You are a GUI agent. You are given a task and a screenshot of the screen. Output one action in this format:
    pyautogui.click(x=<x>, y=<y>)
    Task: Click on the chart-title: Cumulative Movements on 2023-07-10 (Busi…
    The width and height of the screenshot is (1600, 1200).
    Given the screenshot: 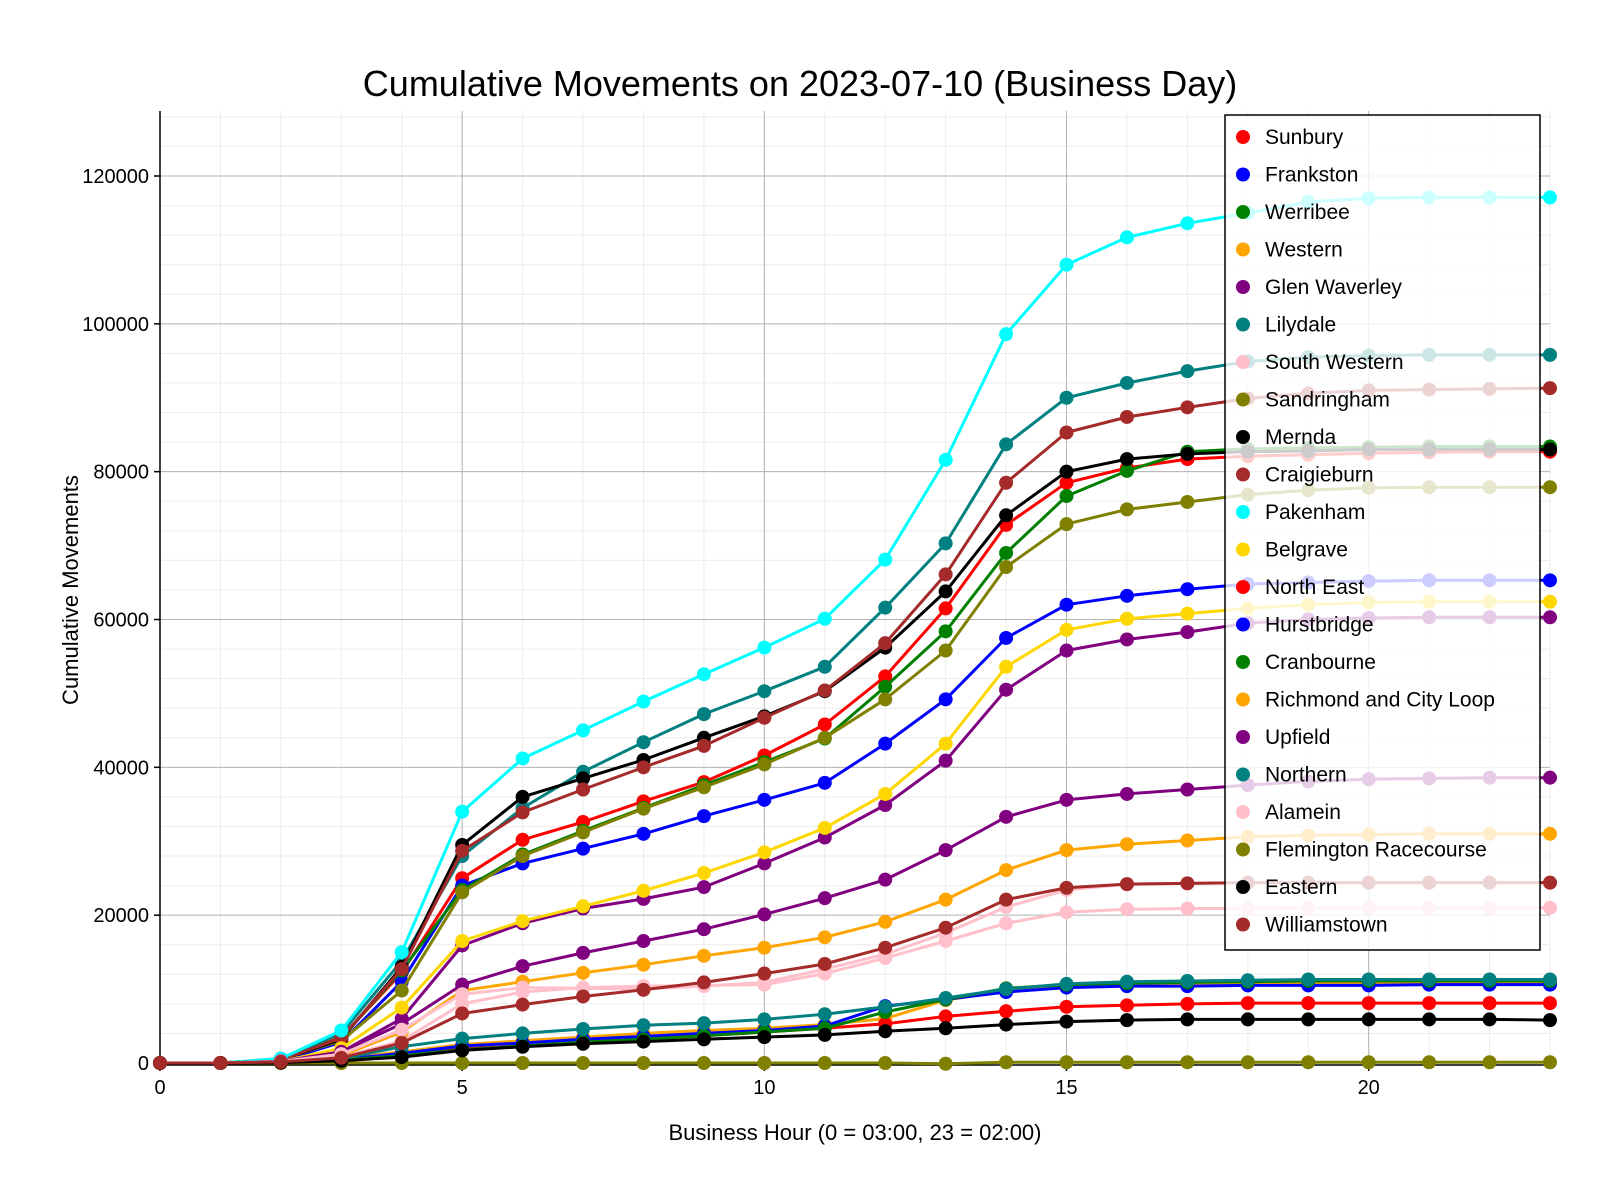 What is the action you would take?
    pyautogui.click(x=800, y=83)
    